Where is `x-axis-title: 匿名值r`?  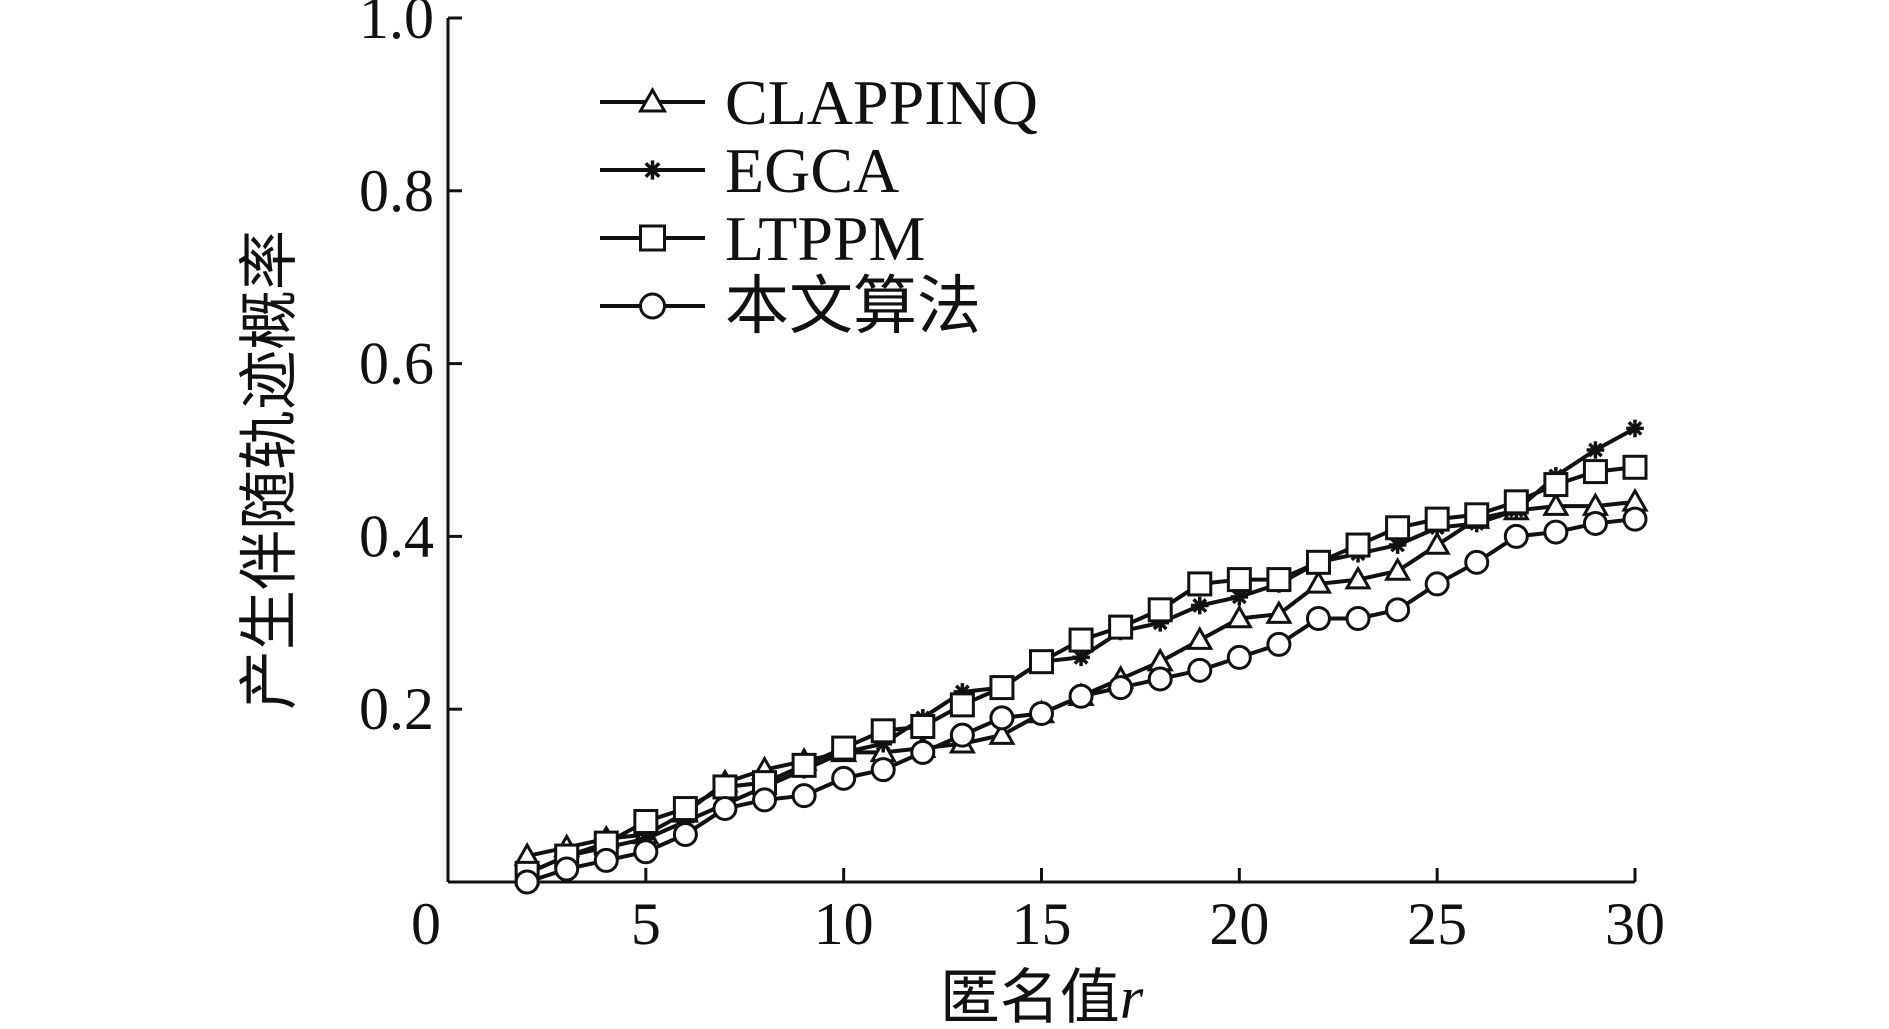 x-axis-title: 匿名值r is located at coordinates (1042, 996).